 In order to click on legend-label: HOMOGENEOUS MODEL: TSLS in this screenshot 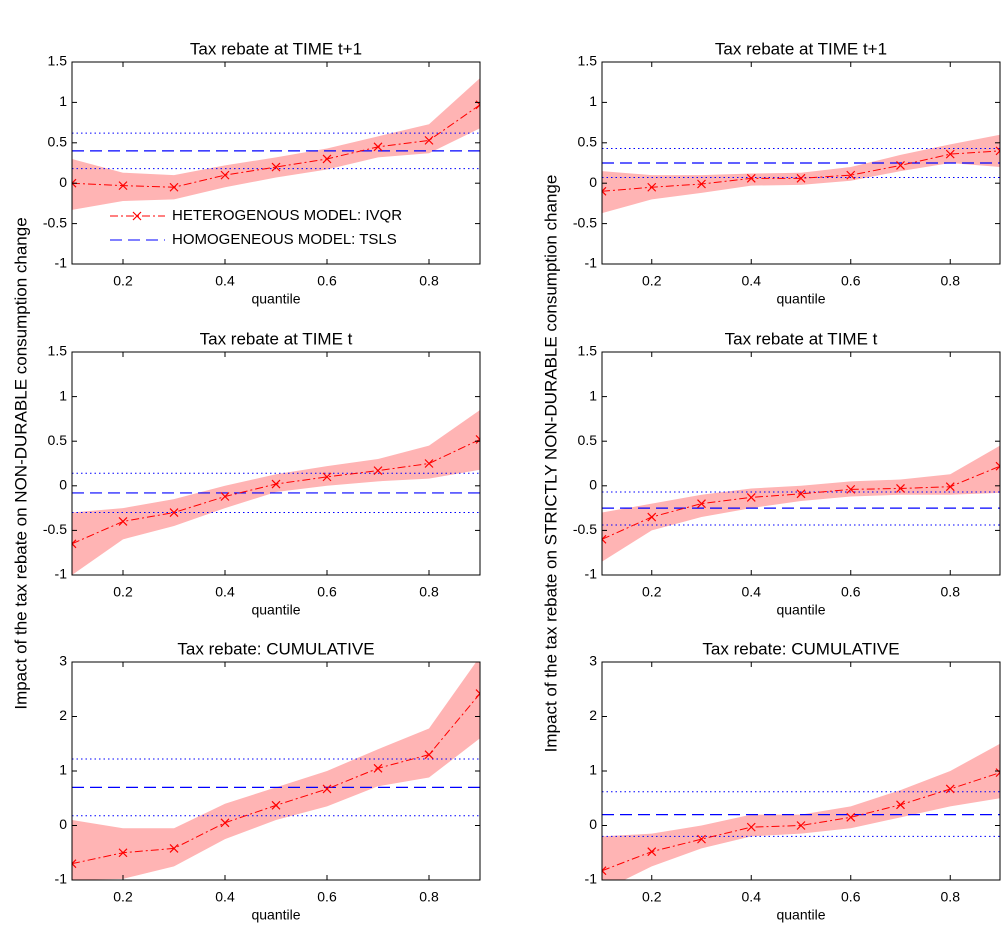, I will do `click(284, 239)`.